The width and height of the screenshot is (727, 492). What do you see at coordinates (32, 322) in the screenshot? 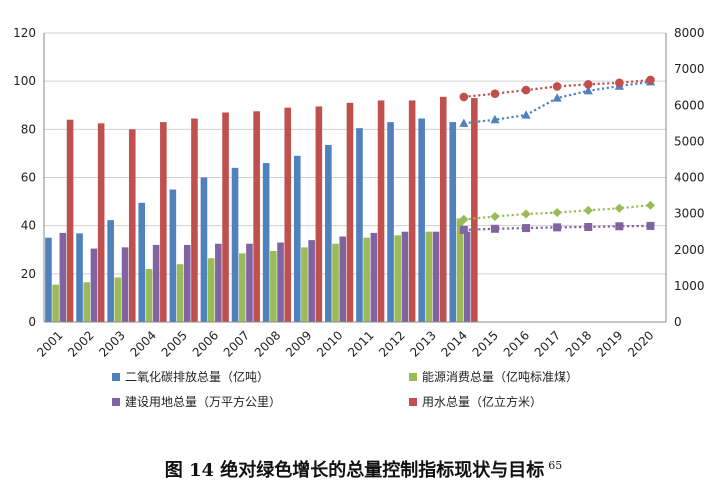
I see `left-tick-label: 0` at bounding box center [32, 322].